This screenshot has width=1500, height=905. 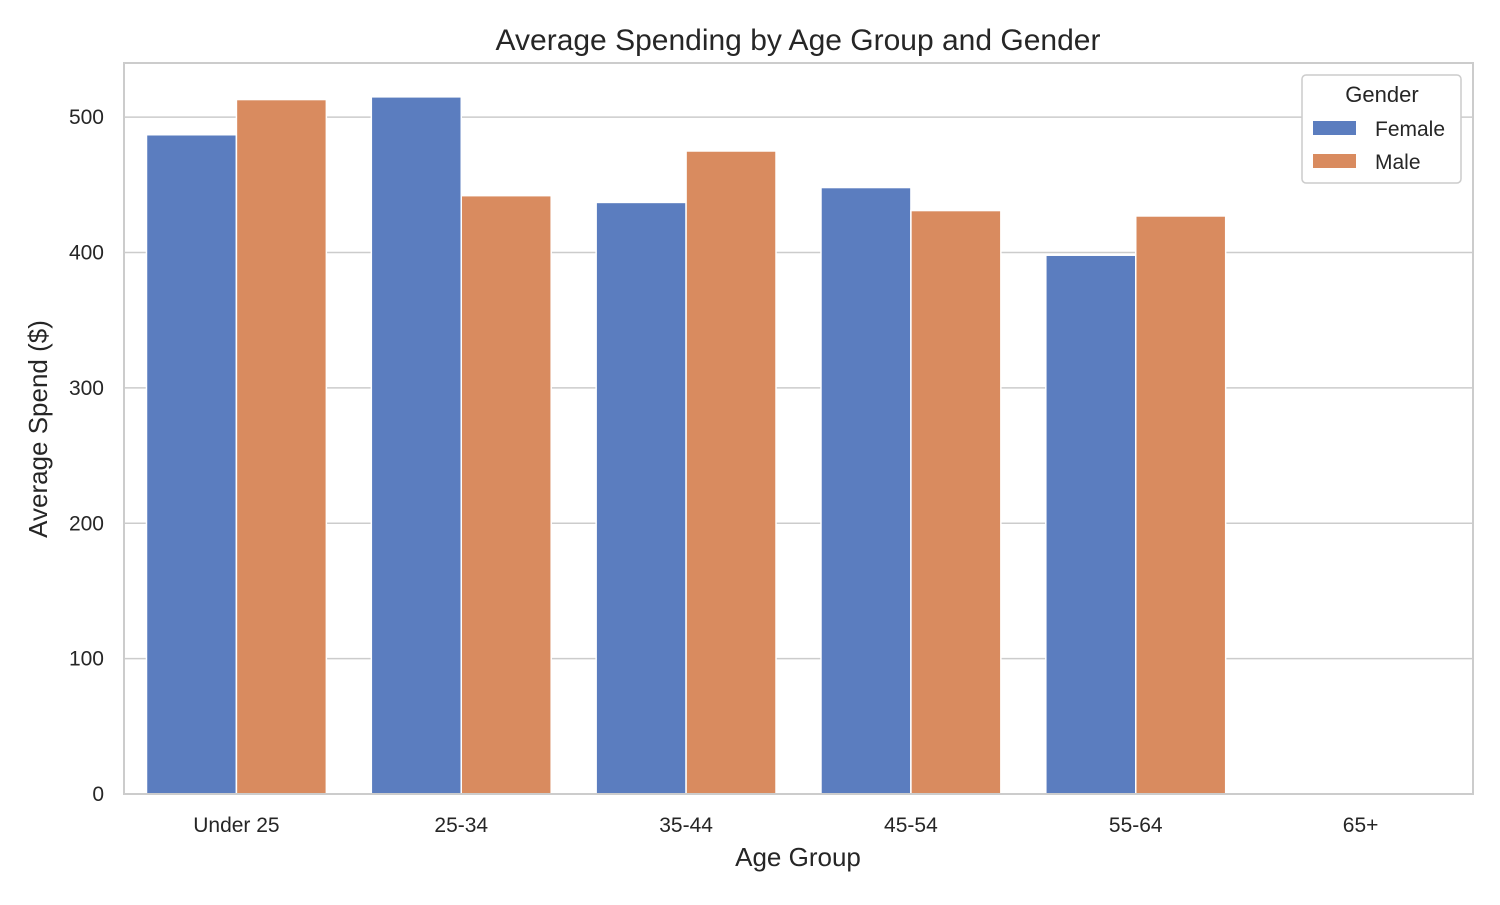 What do you see at coordinates (461, 825) in the screenshot?
I see `x-tick-label: 25-34` at bounding box center [461, 825].